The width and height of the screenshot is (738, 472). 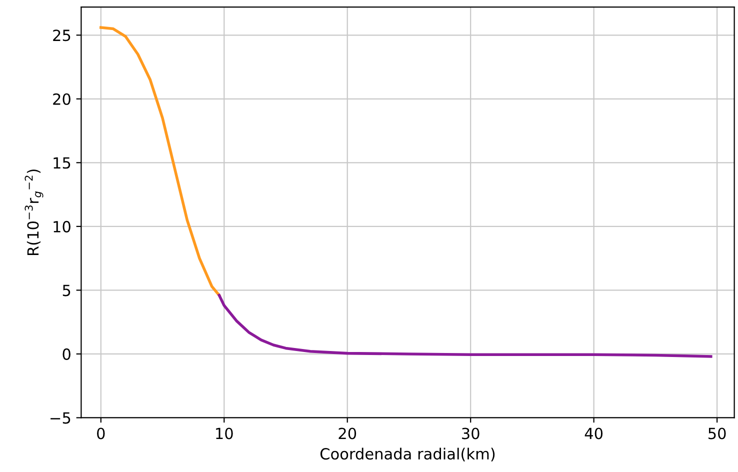 What do you see at coordinates (101, 434) in the screenshot?
I see `x-tick-label: 0` at bounding box center [101, 434].